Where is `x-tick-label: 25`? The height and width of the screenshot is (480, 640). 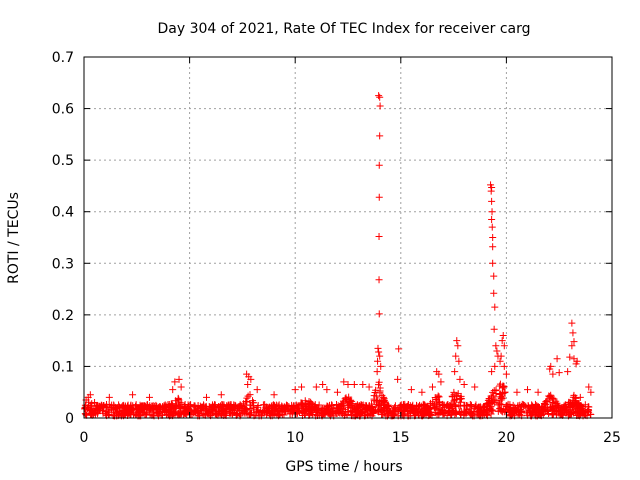 x-tick-label: 25 is located at coordinates (612, 438).